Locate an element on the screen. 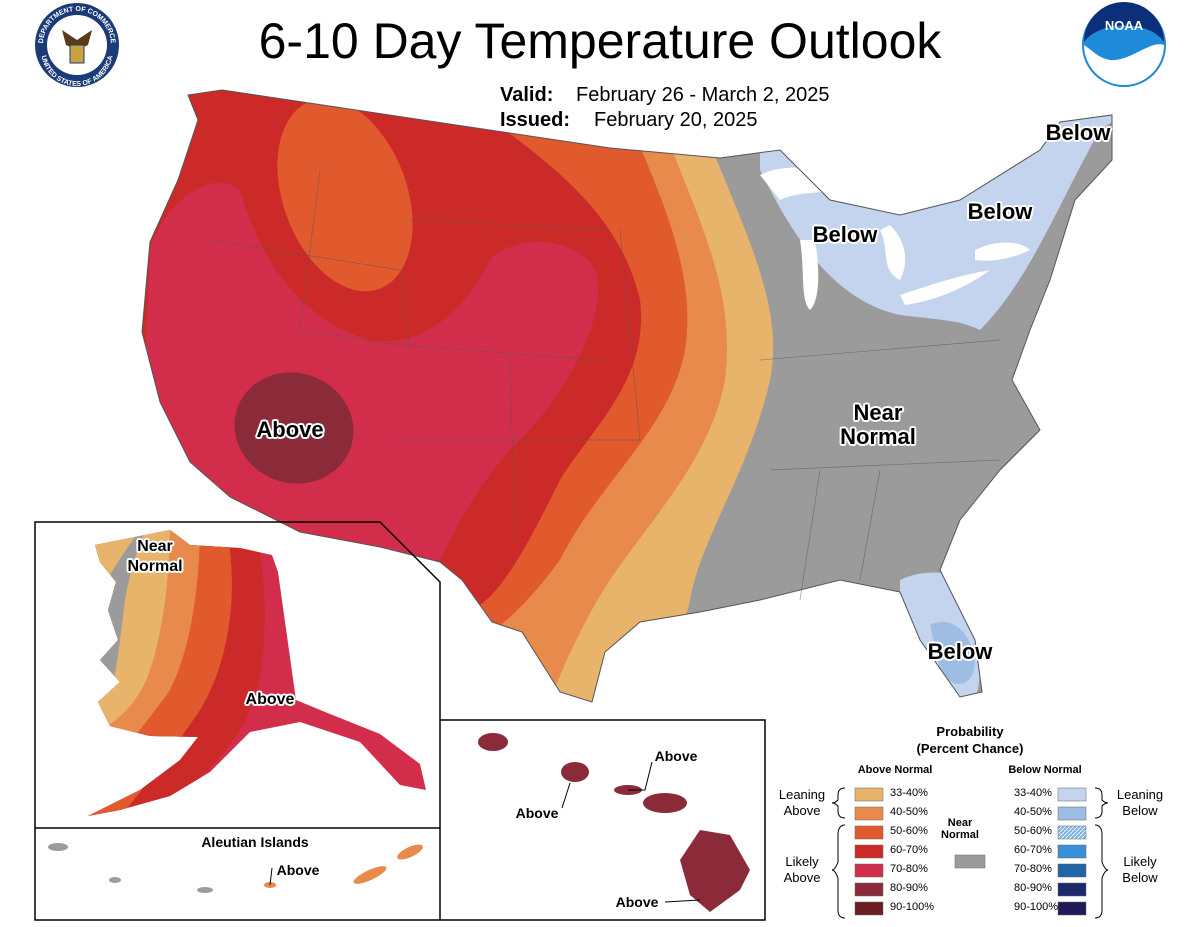 The image size is (1200, 927). noaa-text: NOAA is located at coordinates (1124, 25).